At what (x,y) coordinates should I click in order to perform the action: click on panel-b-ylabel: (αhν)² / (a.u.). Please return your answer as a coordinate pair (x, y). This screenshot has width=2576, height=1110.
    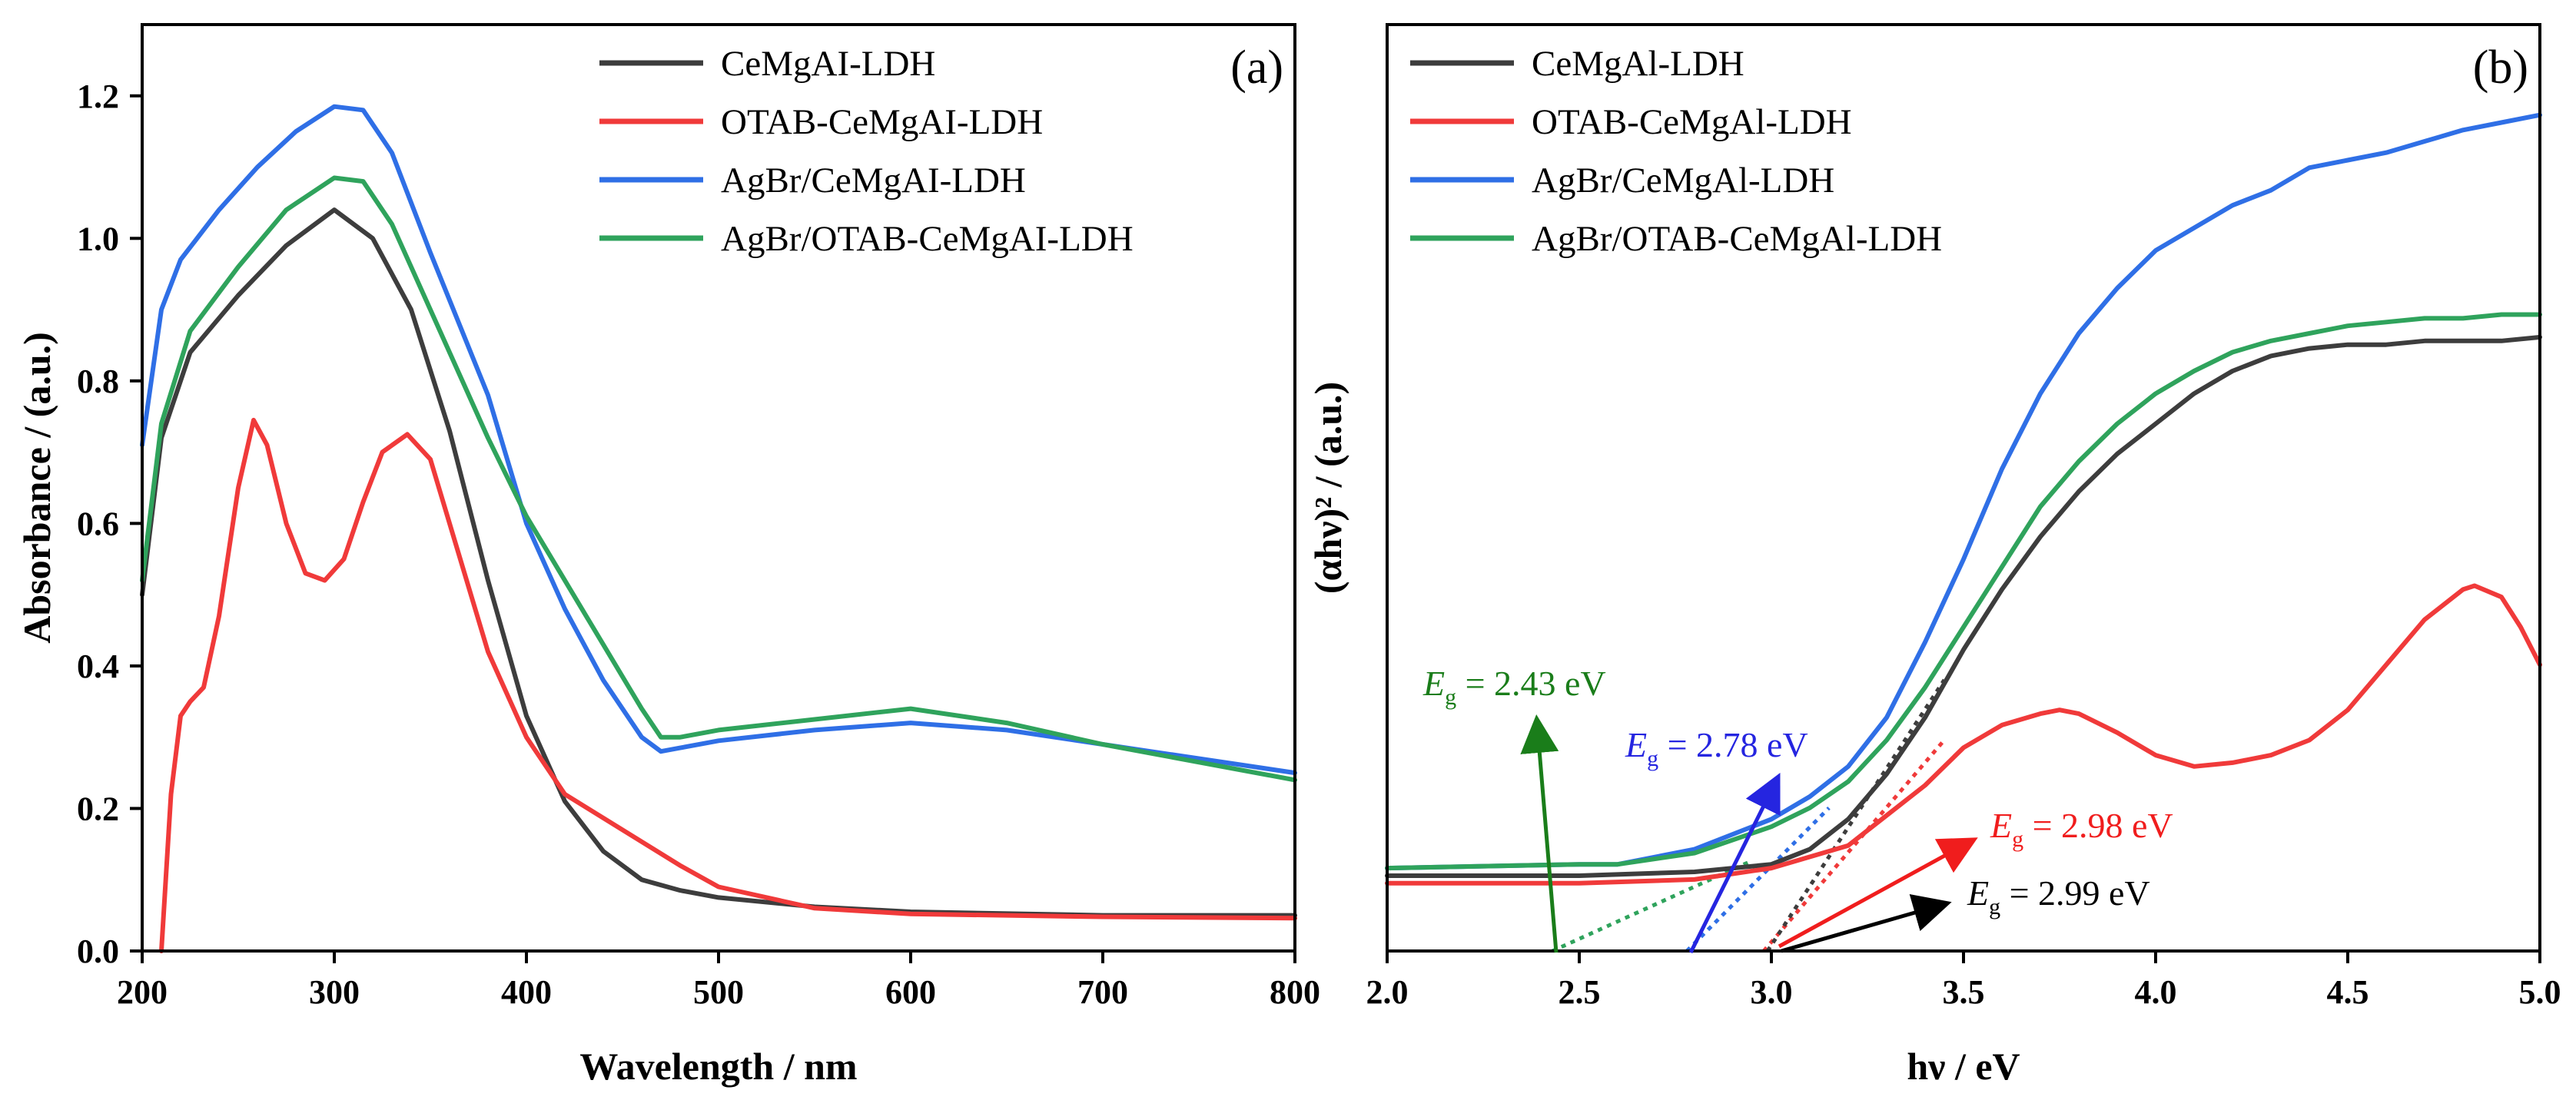
    Looking at the image, I should click on (1327, 488).